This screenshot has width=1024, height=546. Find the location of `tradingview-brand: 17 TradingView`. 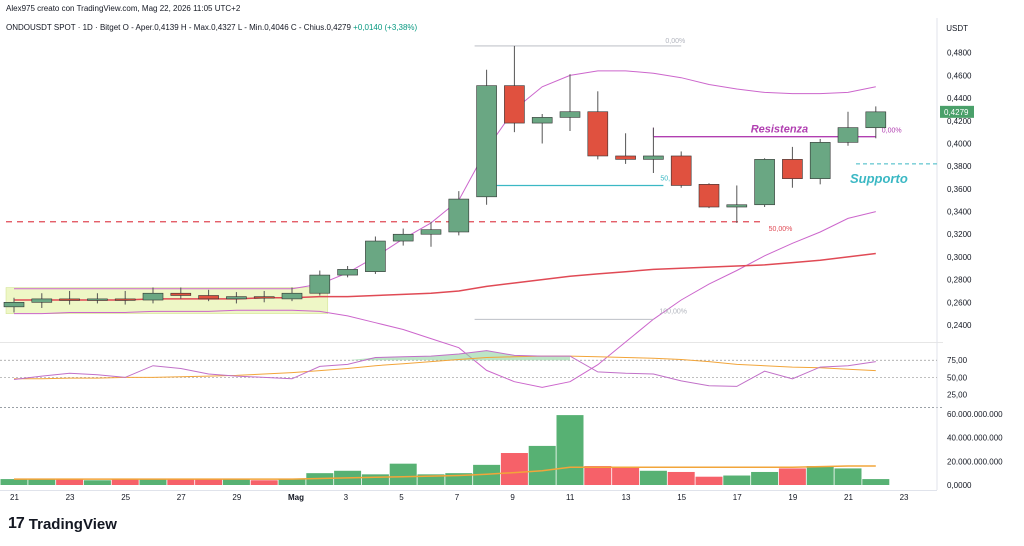

tradingview-brand: 17 TradingView is located at coordinates (62, 524).